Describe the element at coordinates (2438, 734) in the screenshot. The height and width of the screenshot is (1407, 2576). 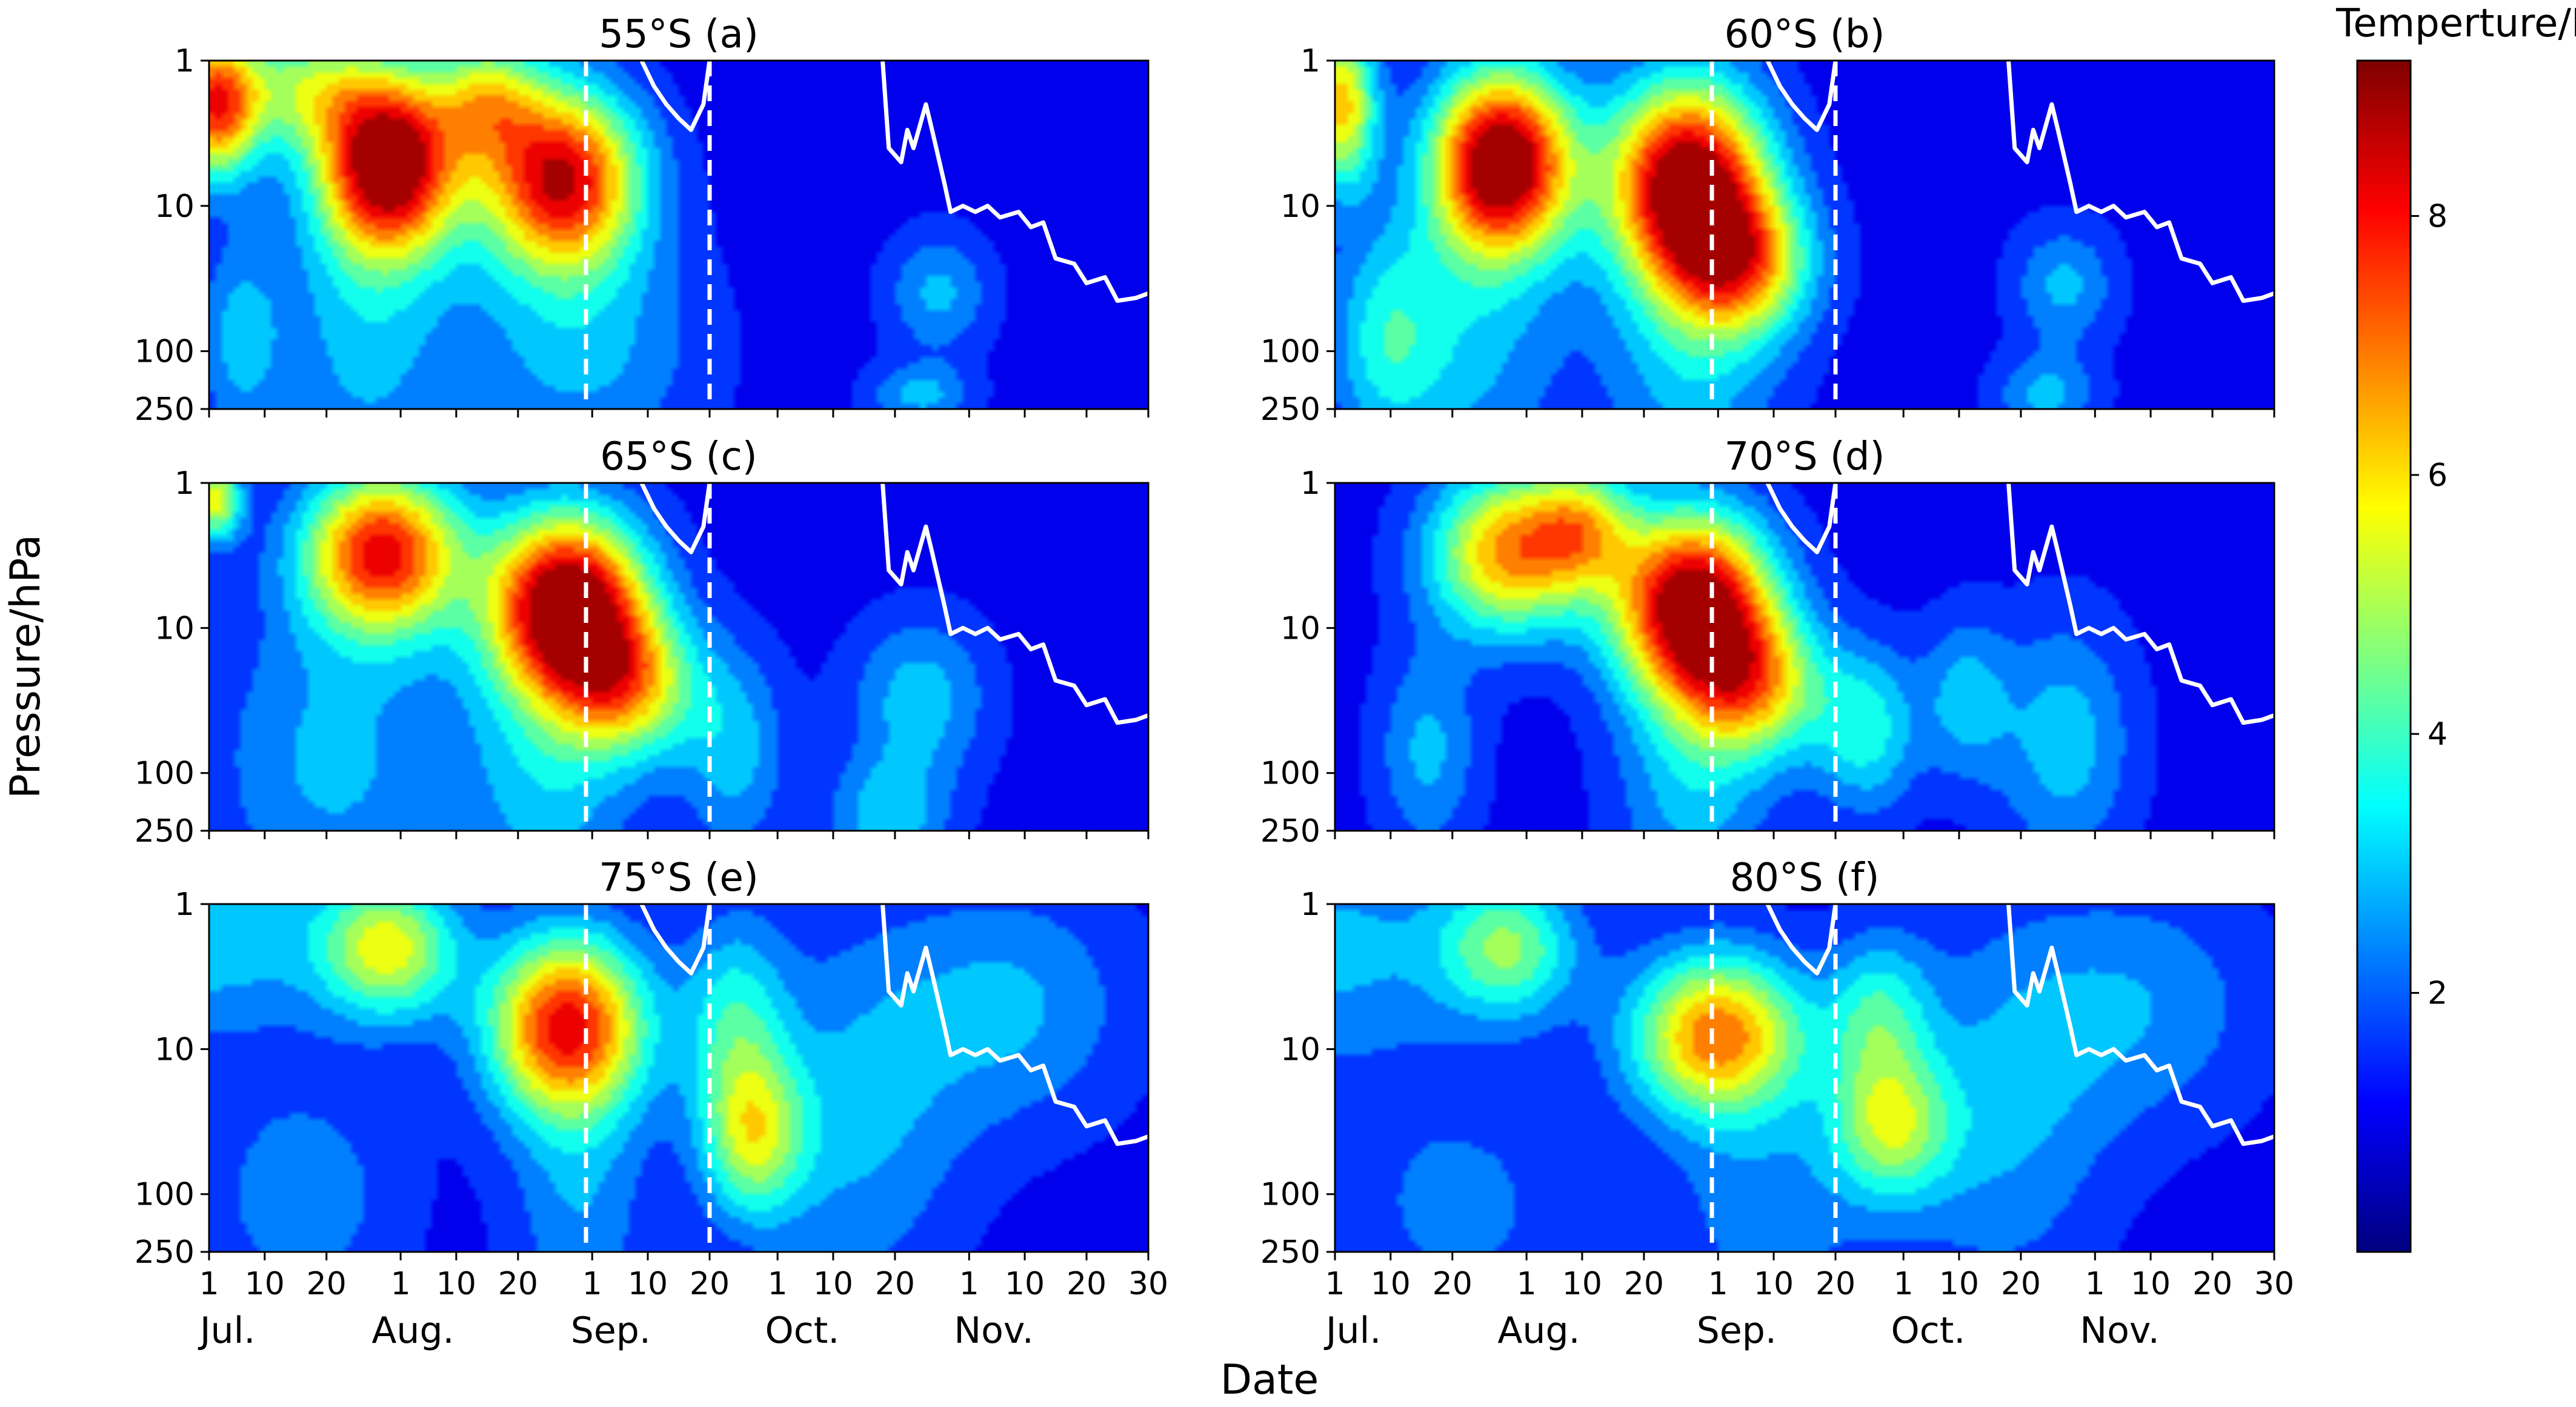
I see `colorbar-tick-label: 4` at that location.